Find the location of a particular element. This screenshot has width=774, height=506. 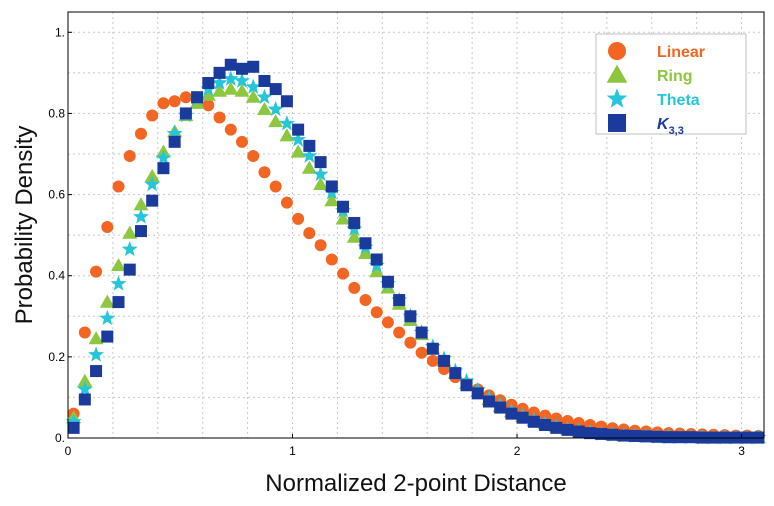

y-tick-label: 0. is located at coordinates (60, 438).